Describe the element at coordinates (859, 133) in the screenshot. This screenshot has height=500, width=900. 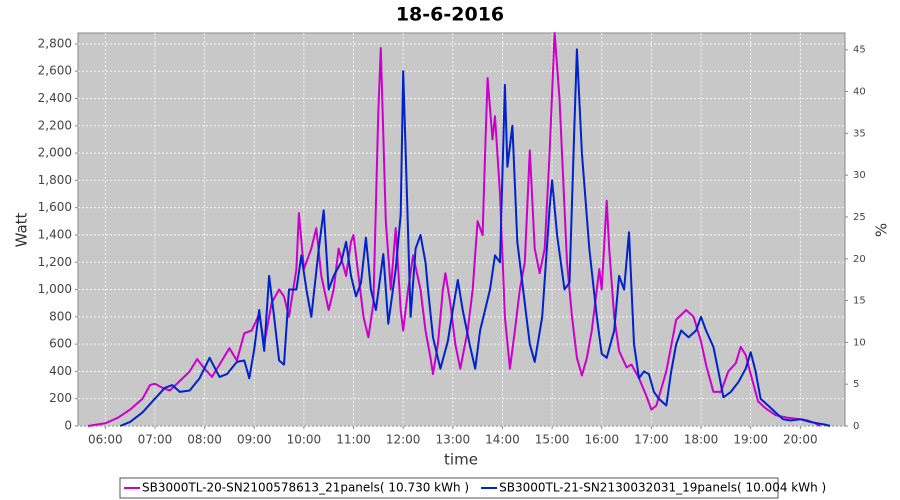
I see `y2-tick-label: 35` at that location.